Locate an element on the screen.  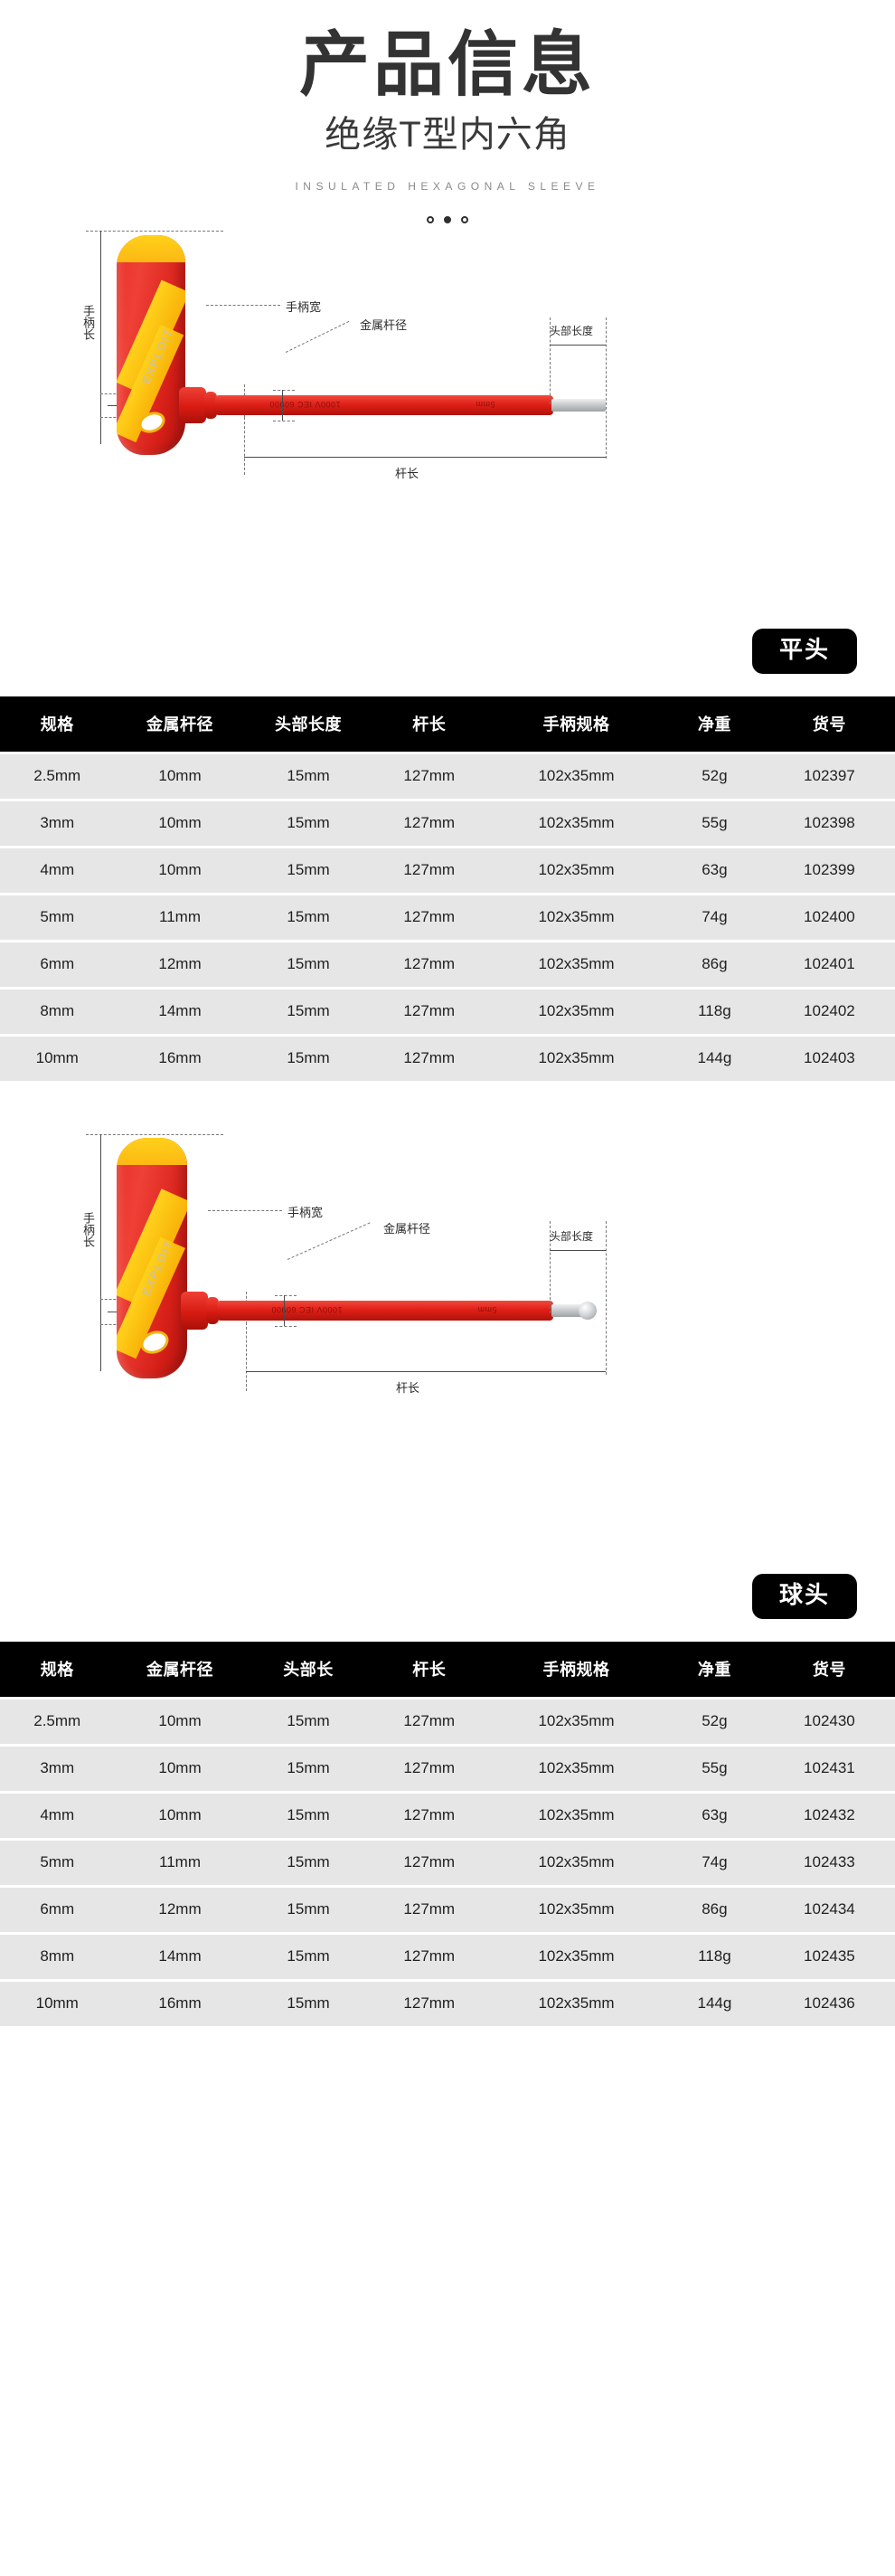
cell-part-number: 102400 is located at coordinates (829, 918).